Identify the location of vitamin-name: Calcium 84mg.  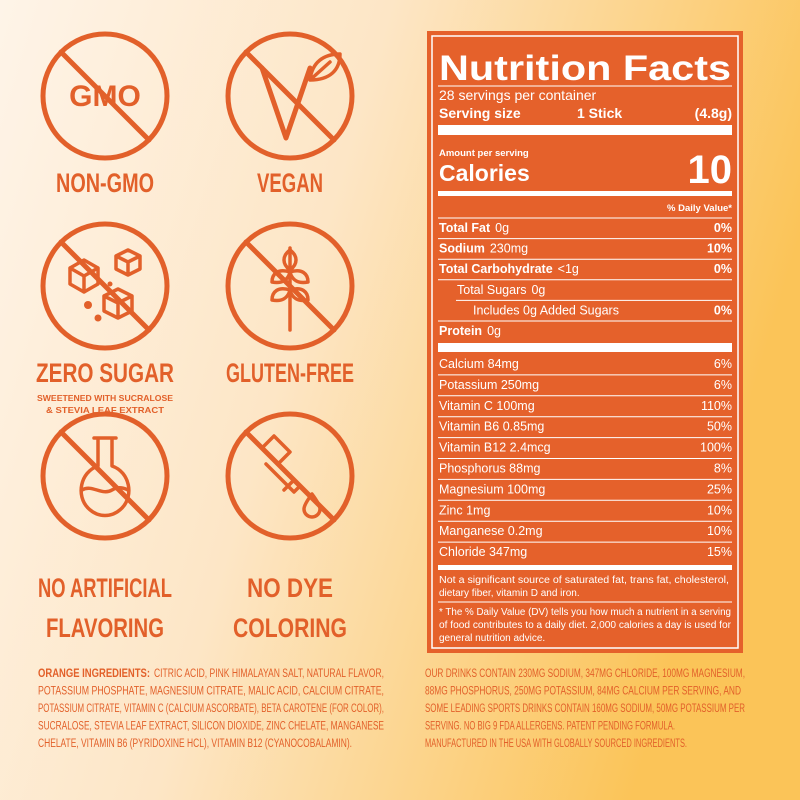
(479, 364).